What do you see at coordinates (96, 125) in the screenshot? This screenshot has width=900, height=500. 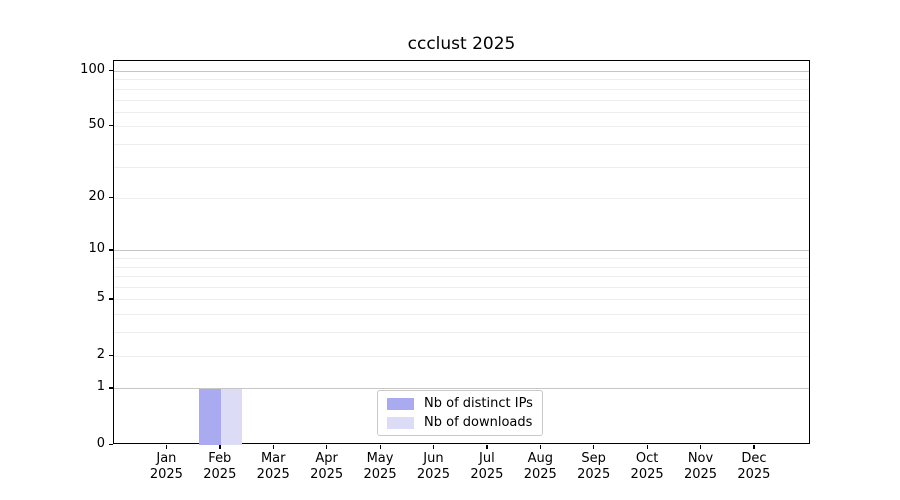 I see `y-tick-label: 50` at bounding box center [96, 125].